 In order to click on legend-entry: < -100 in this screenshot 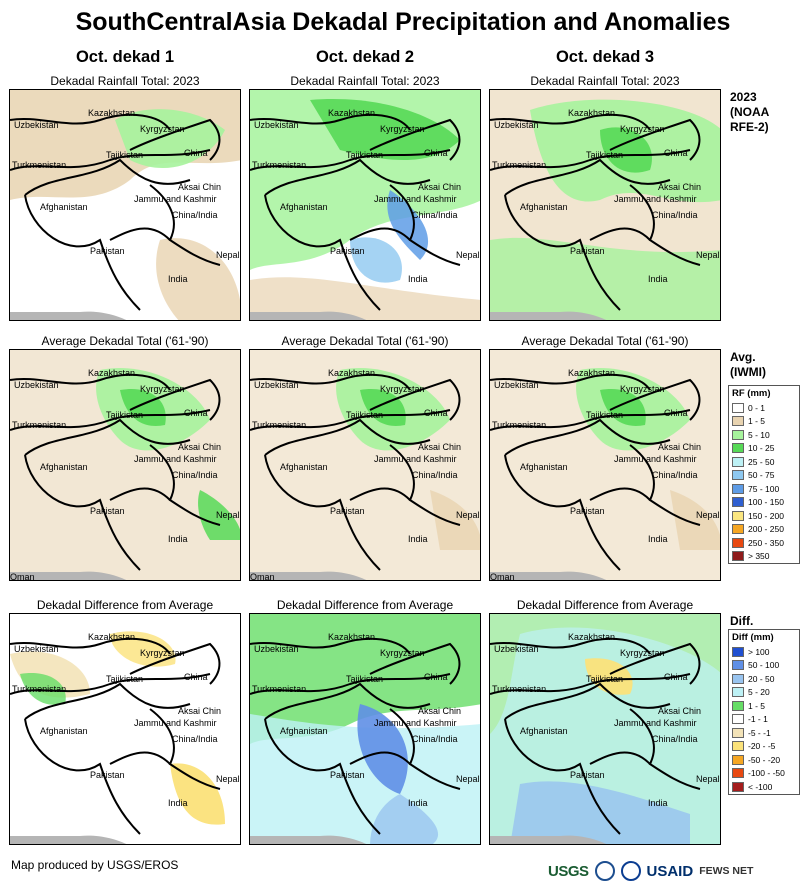, I will do `click(764, 787)`.